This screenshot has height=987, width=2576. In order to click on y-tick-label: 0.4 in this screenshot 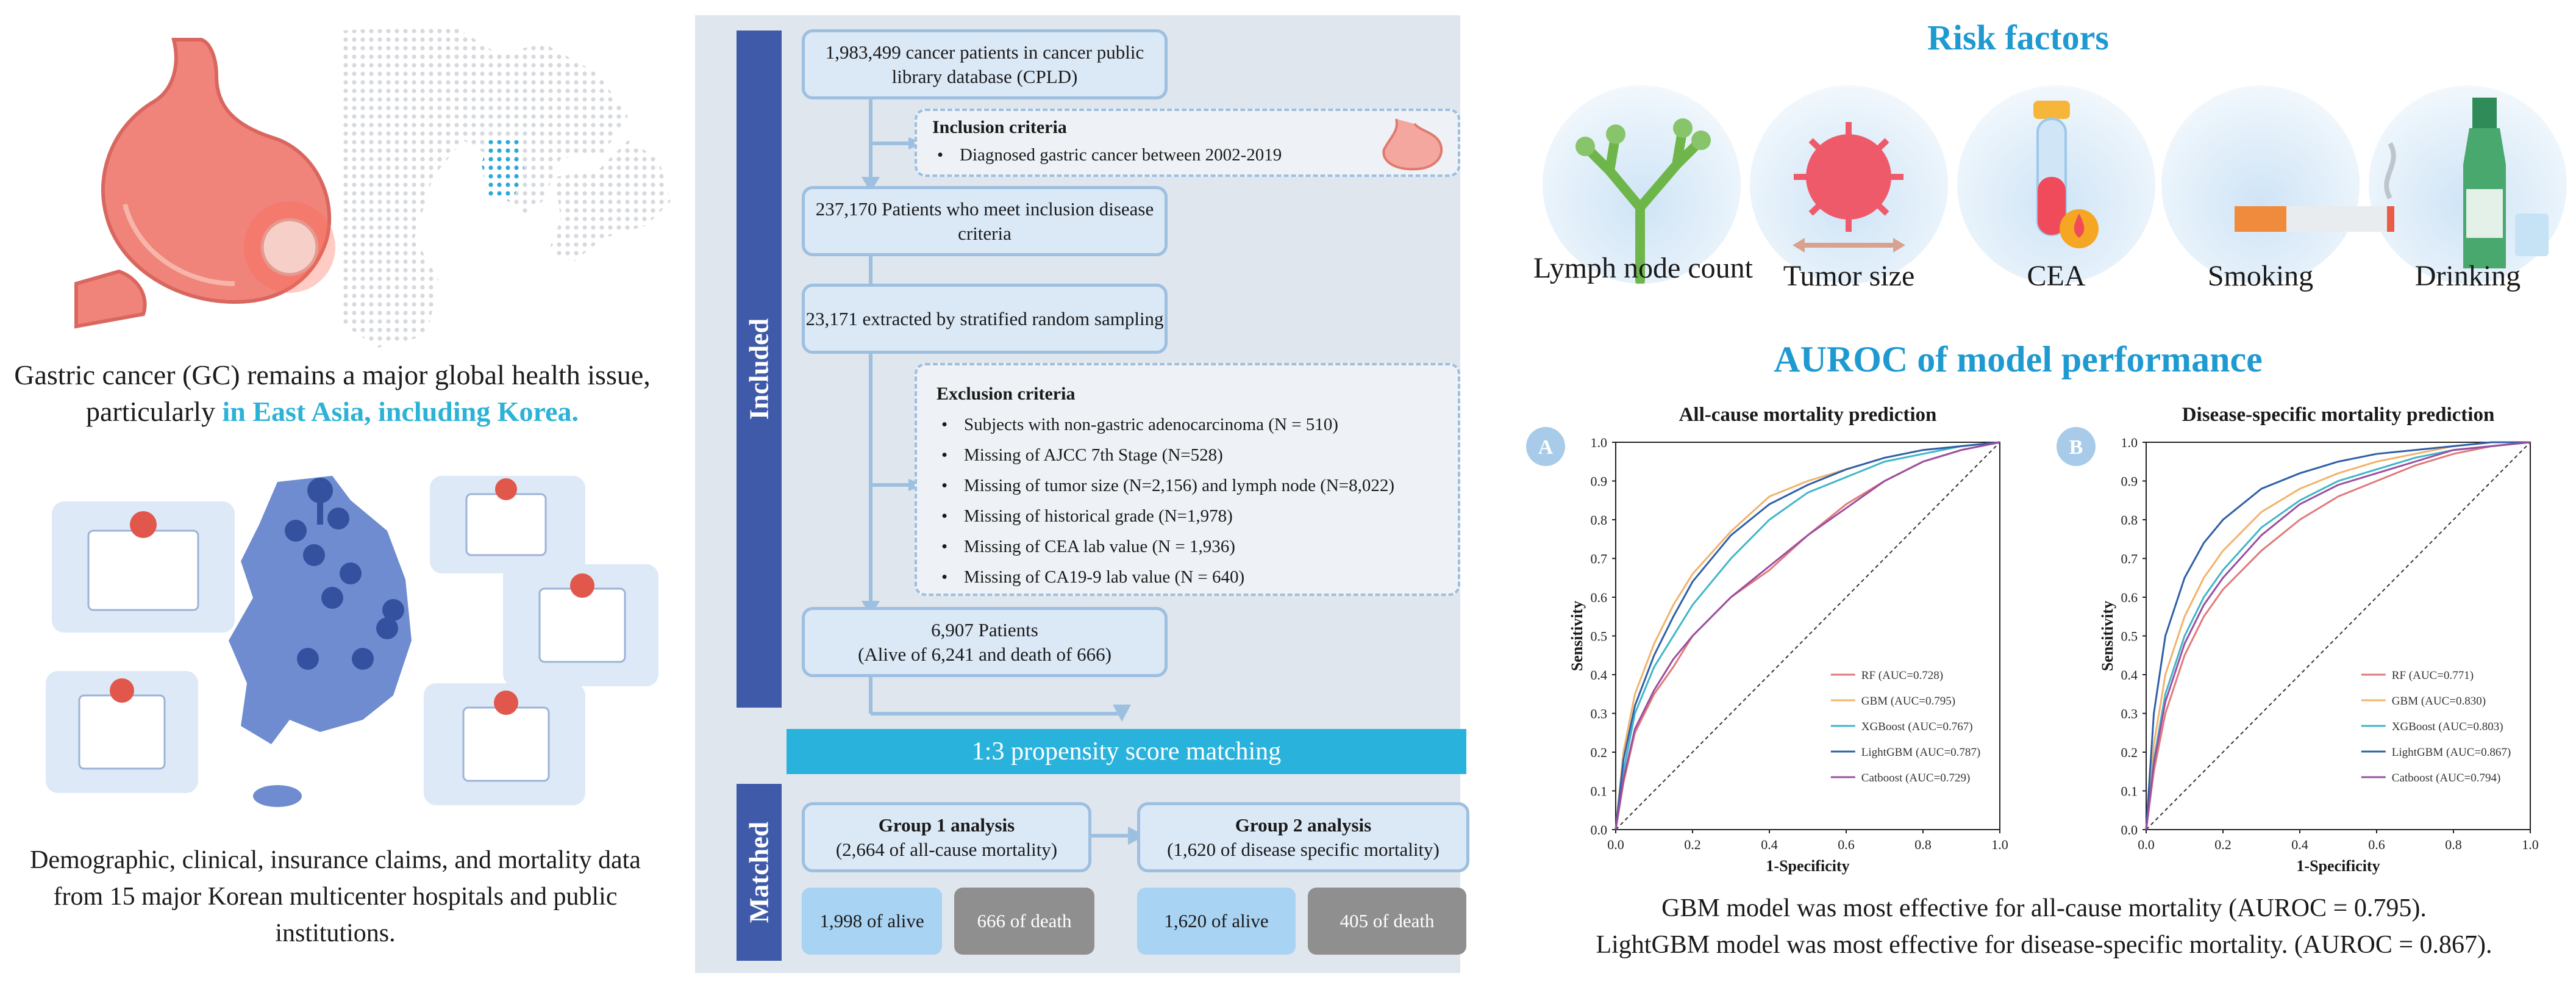, I will do `click(2129, 675)`.